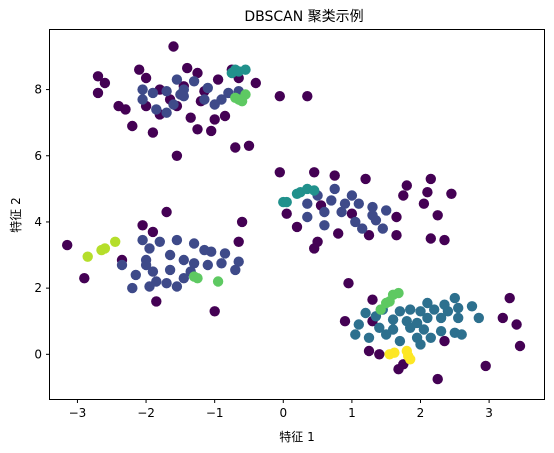 The height and width of the screenshot is (453, 554). I want to click on x-axis-label: 特征 1, so click(296, 436).